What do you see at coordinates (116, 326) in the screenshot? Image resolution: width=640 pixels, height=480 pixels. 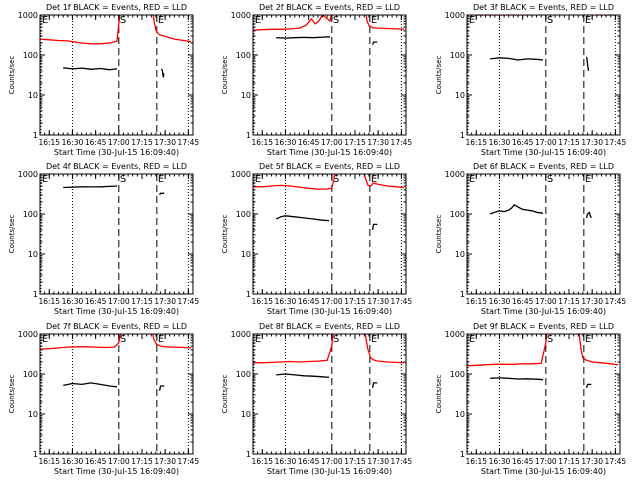 I see `panel-title: Det 7f BLACK = Events, RED = LLD` at bounding box center [116, 326].